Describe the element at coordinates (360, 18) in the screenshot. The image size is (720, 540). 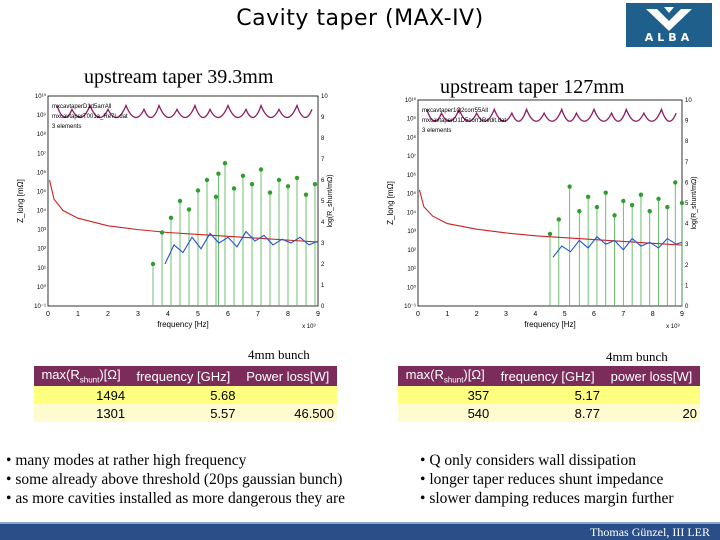
I see `slide-title: Cavity taper (MAX-IV)` at that location.